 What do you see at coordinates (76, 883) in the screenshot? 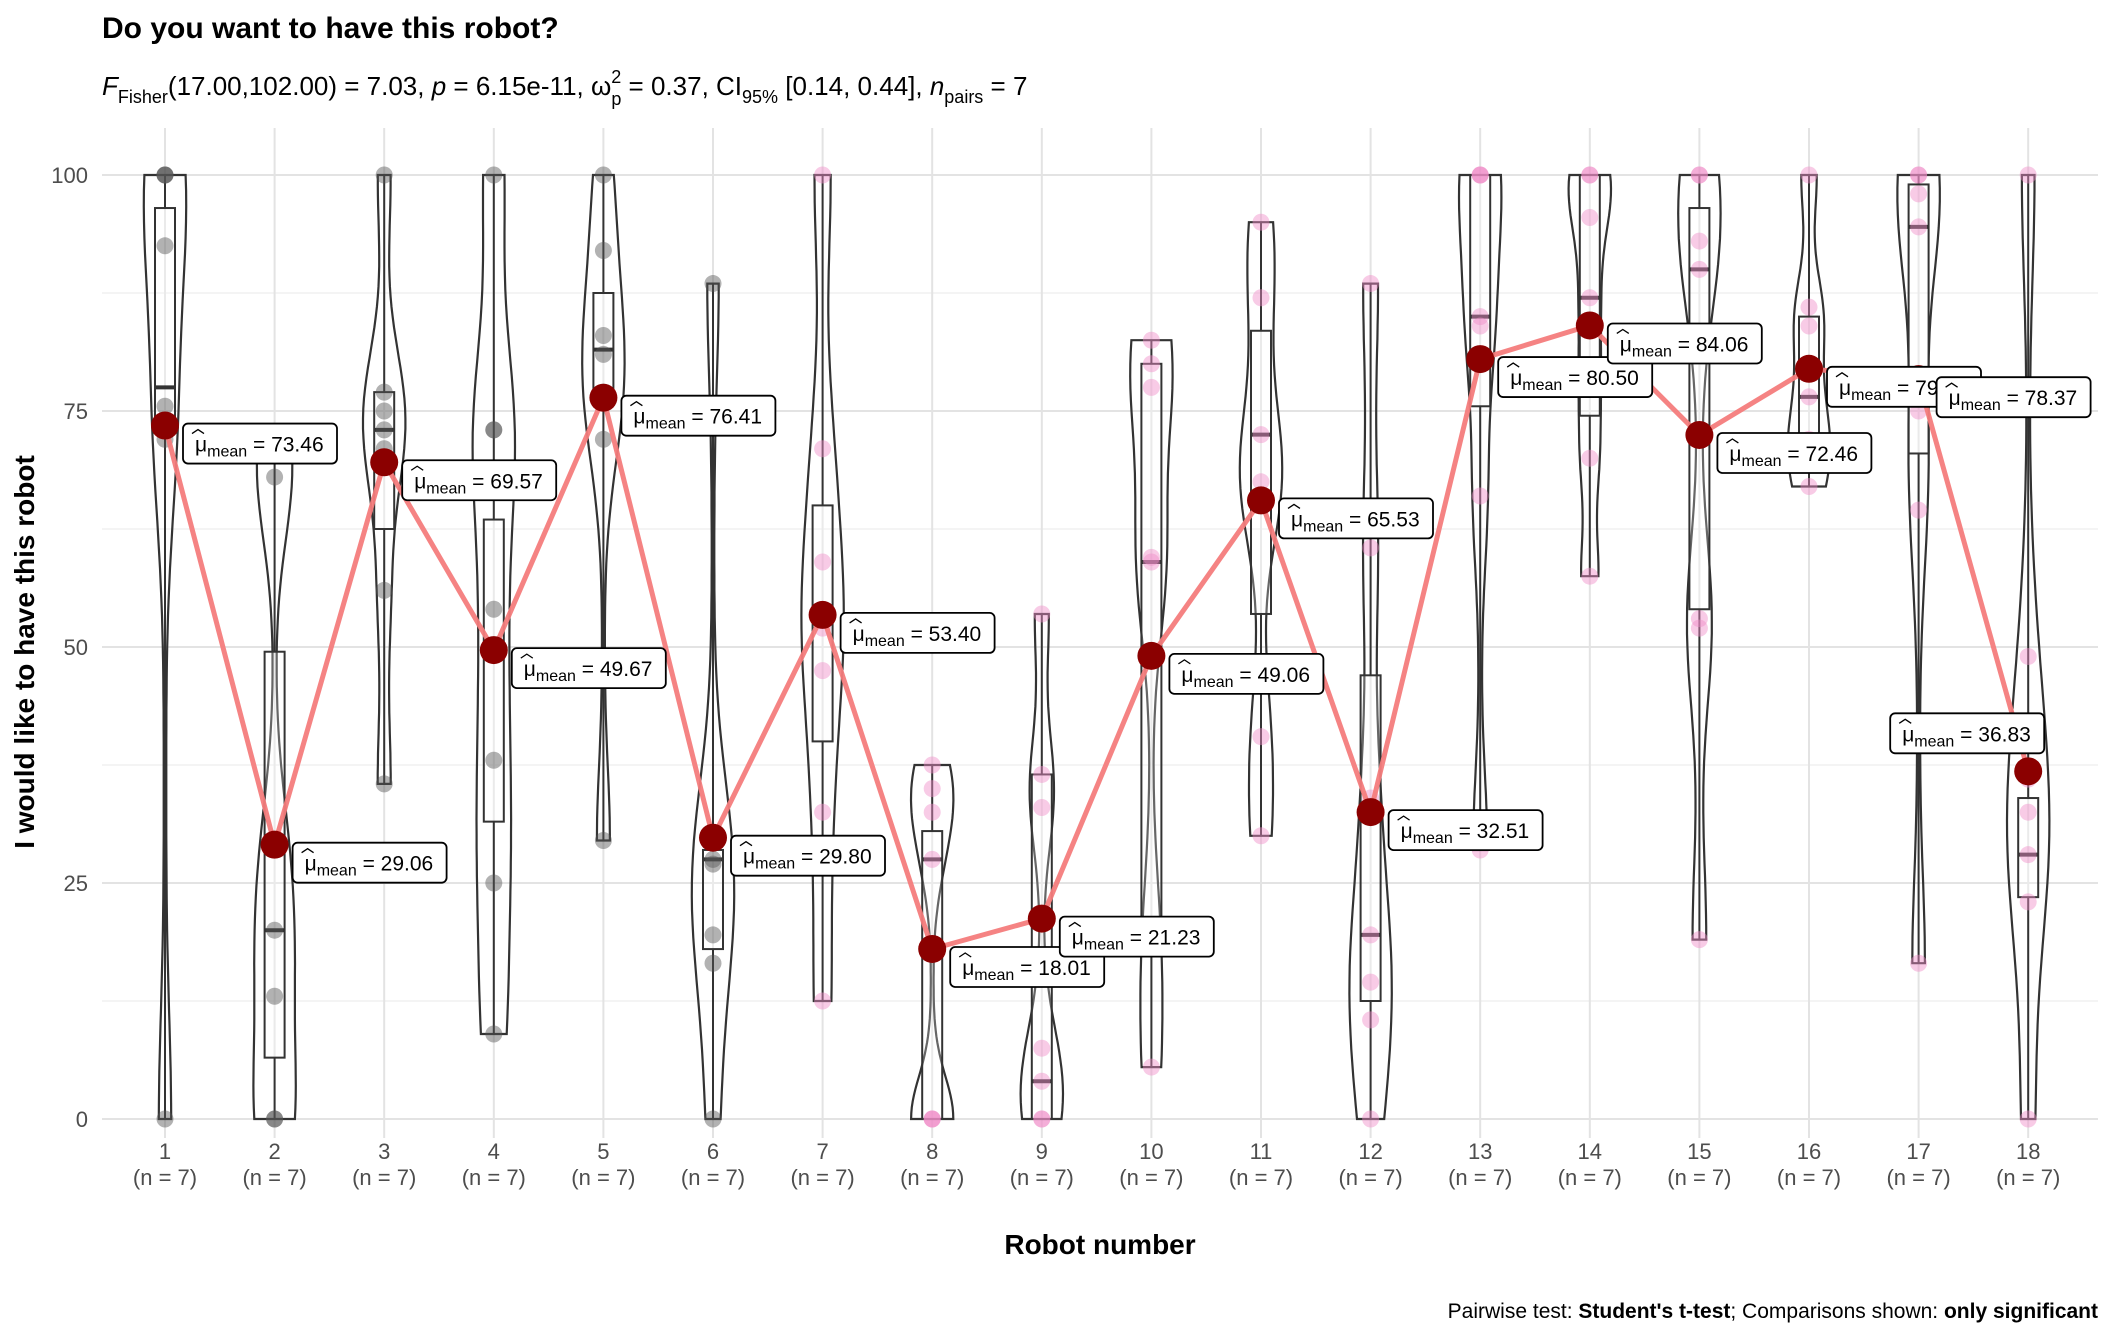
I see `y-tick-label: 25` at bounding box center [76, 883].